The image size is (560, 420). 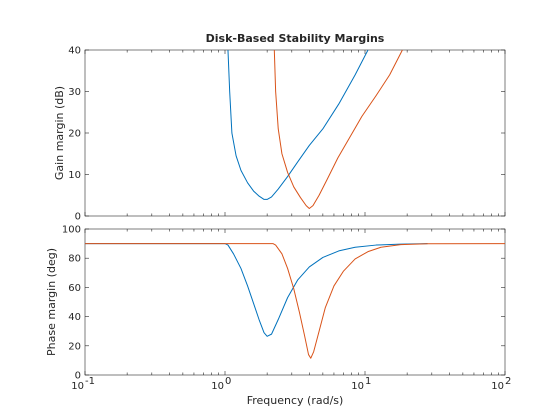 I want to click on gain-y-axis-label: Gain margin (dB), so click(x=59, y=133).